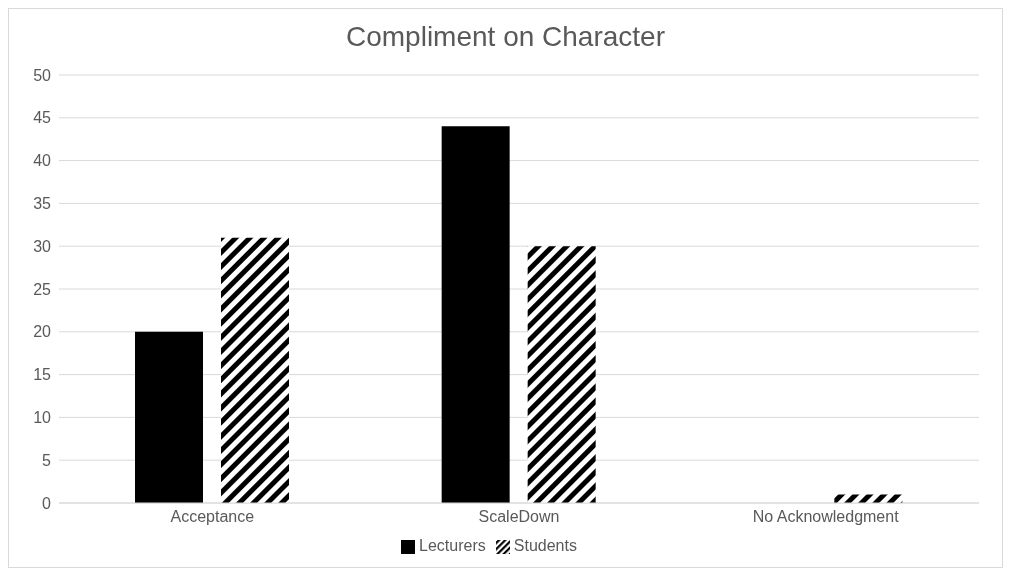 Image resolution: width=1011 pixels, height=579 pixels. I want to click on y-tick-label: 50, so click(42, 75).